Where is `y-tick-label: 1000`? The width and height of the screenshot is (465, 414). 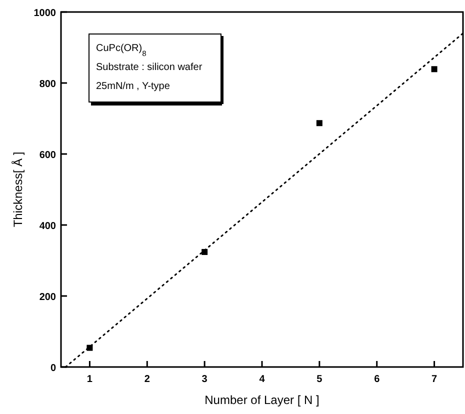 y-tick-label: 1000 is located at coordinates (45, 13).